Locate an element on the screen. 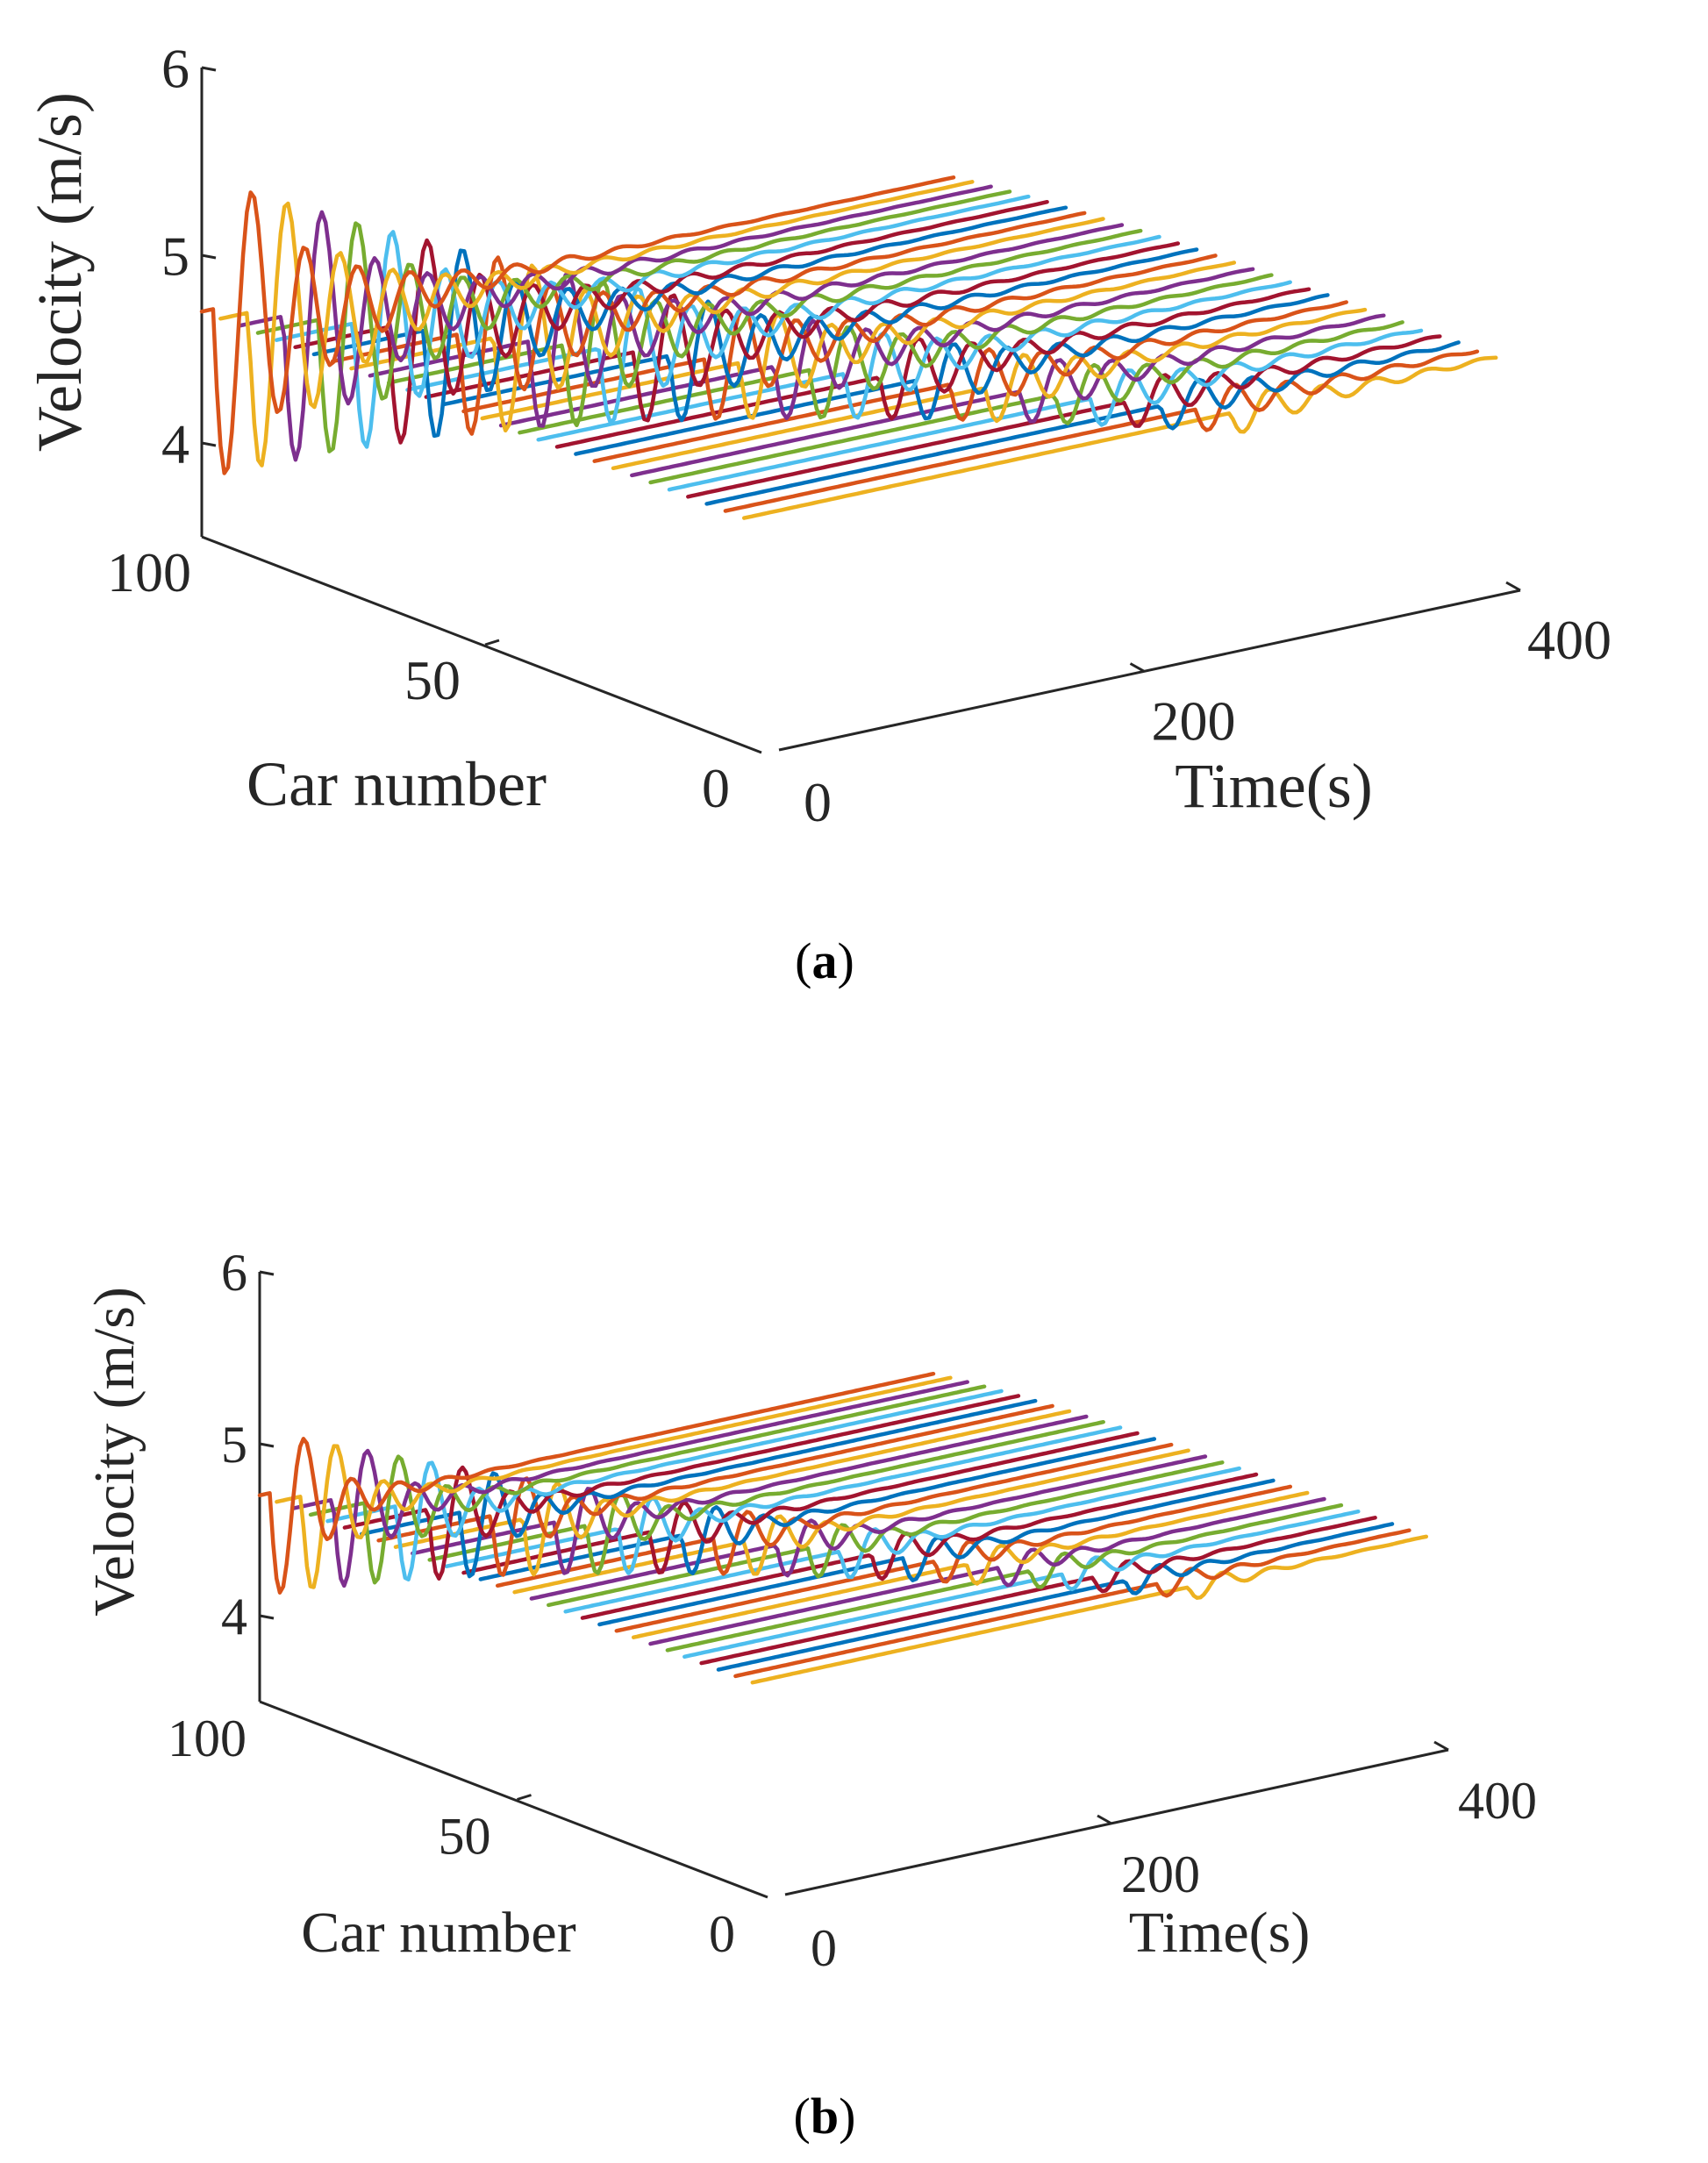 The height and width of the screenshot is (2163, 1708). caption-a-open: ( is located at coordinates (803, 960).